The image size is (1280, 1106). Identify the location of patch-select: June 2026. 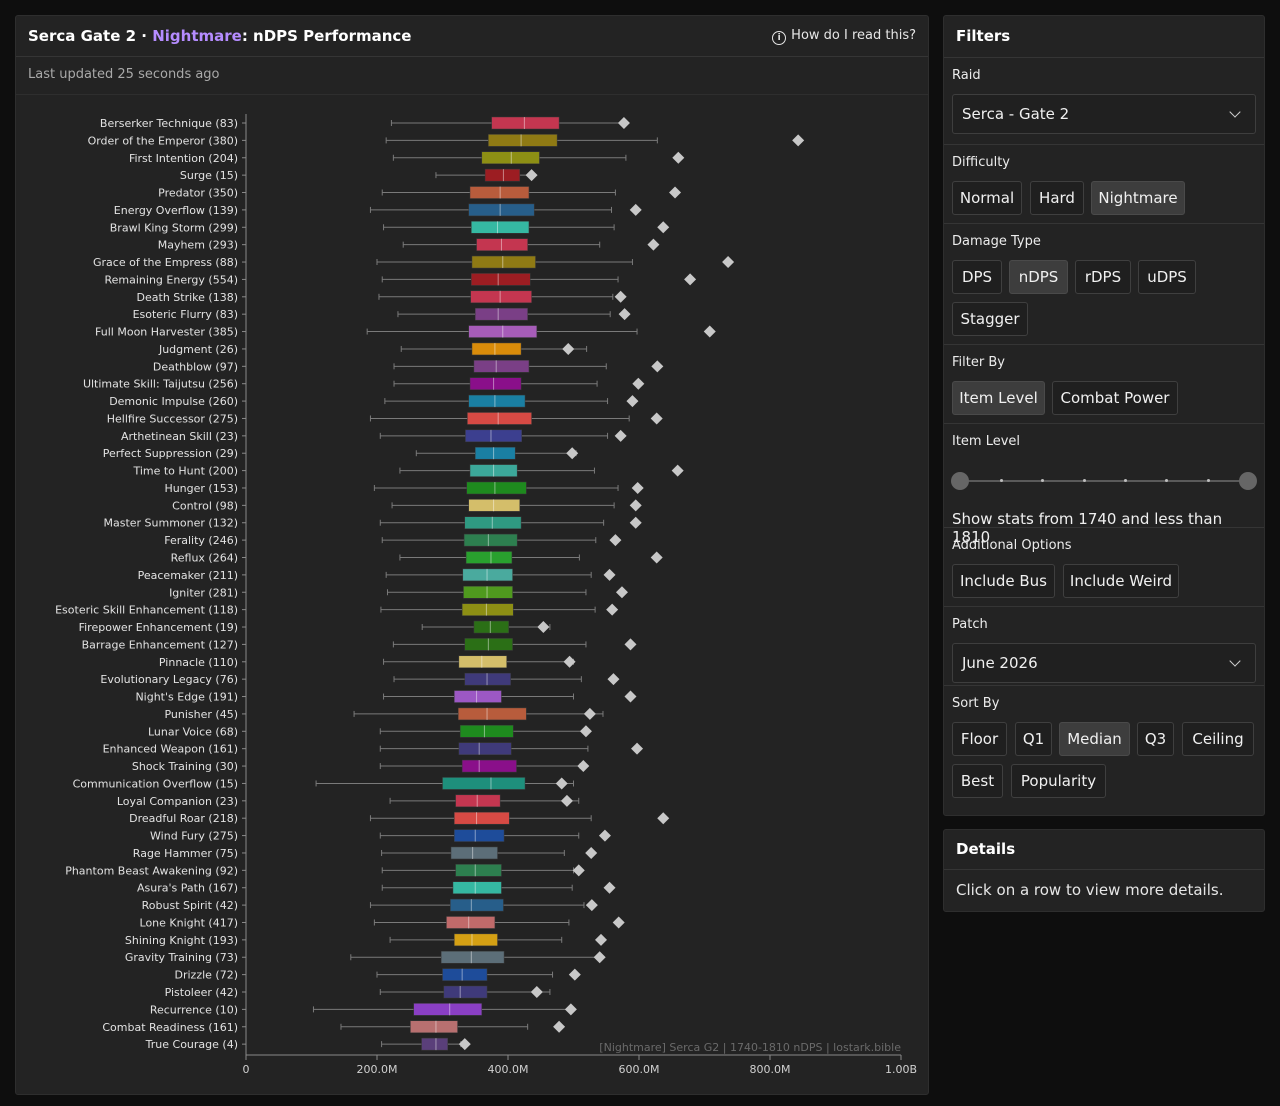
(1104, 663).